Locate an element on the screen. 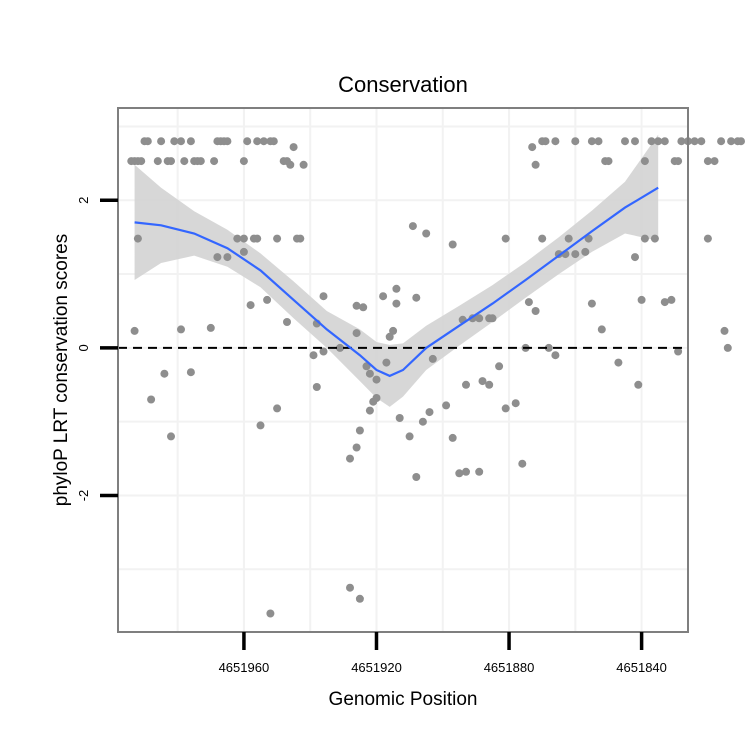 This screenshot has width=750, height=750. x-tick-label: 4651840 is located at coordinates (641, 667).